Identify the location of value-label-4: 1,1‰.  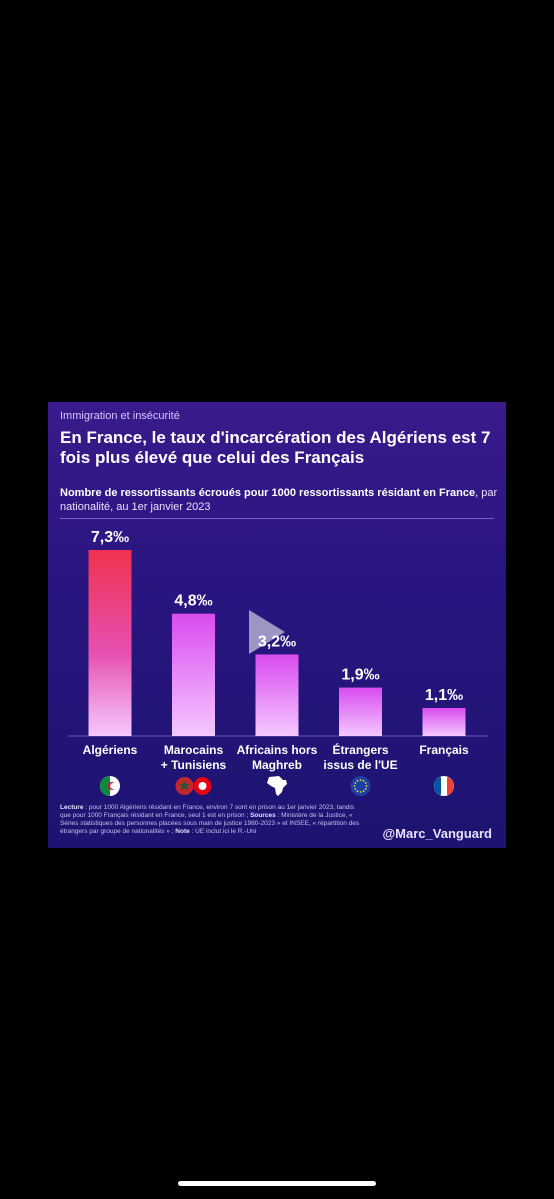
(444, 695).